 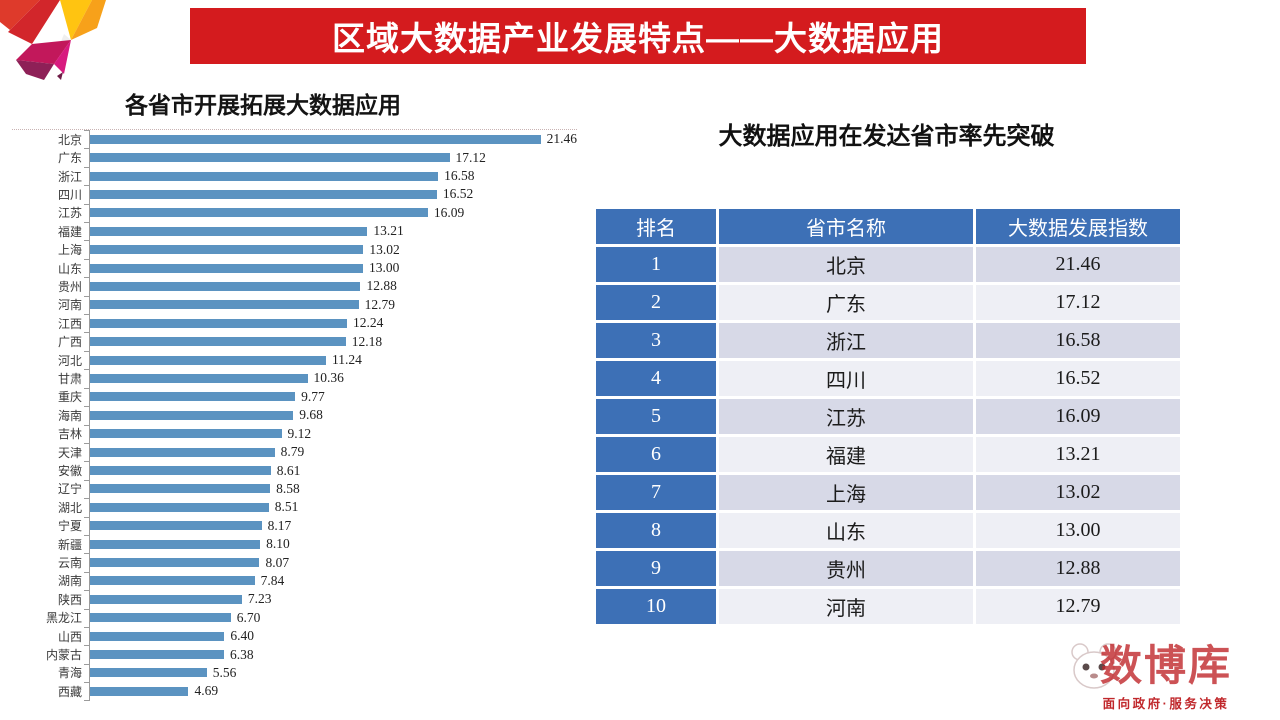 I want to click on bar-cell: 13.02, so click(x=333, y=249).